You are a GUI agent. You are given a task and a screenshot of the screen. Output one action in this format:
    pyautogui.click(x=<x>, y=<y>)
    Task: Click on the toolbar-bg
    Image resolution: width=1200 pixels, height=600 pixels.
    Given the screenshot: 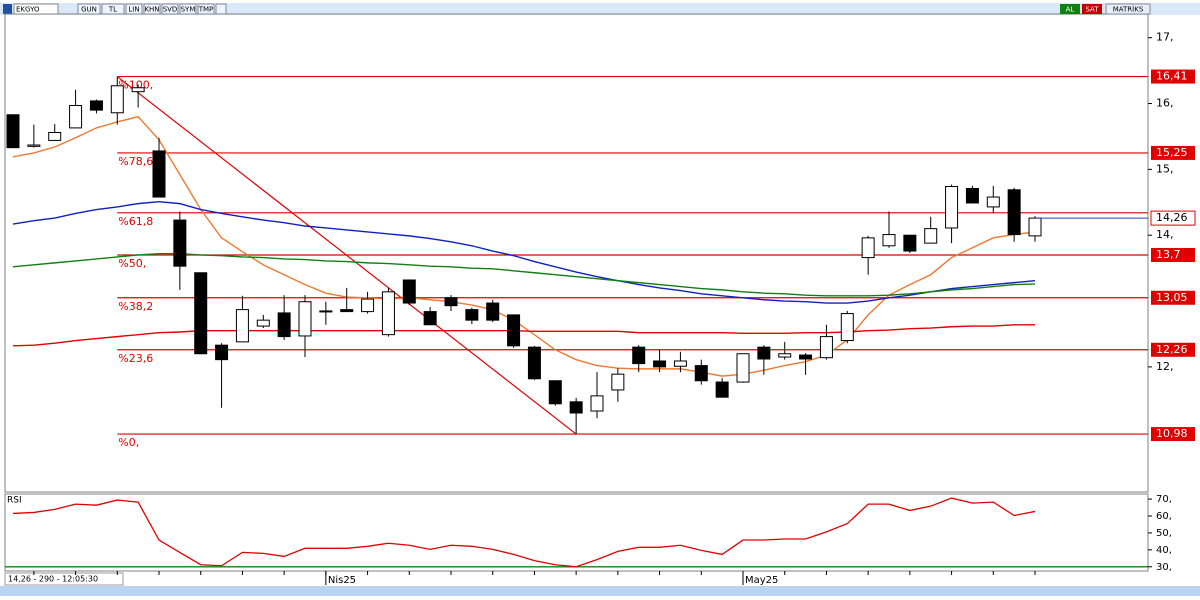 What is the action you would take?
    pyautogui.click(x=600, y=9)
    